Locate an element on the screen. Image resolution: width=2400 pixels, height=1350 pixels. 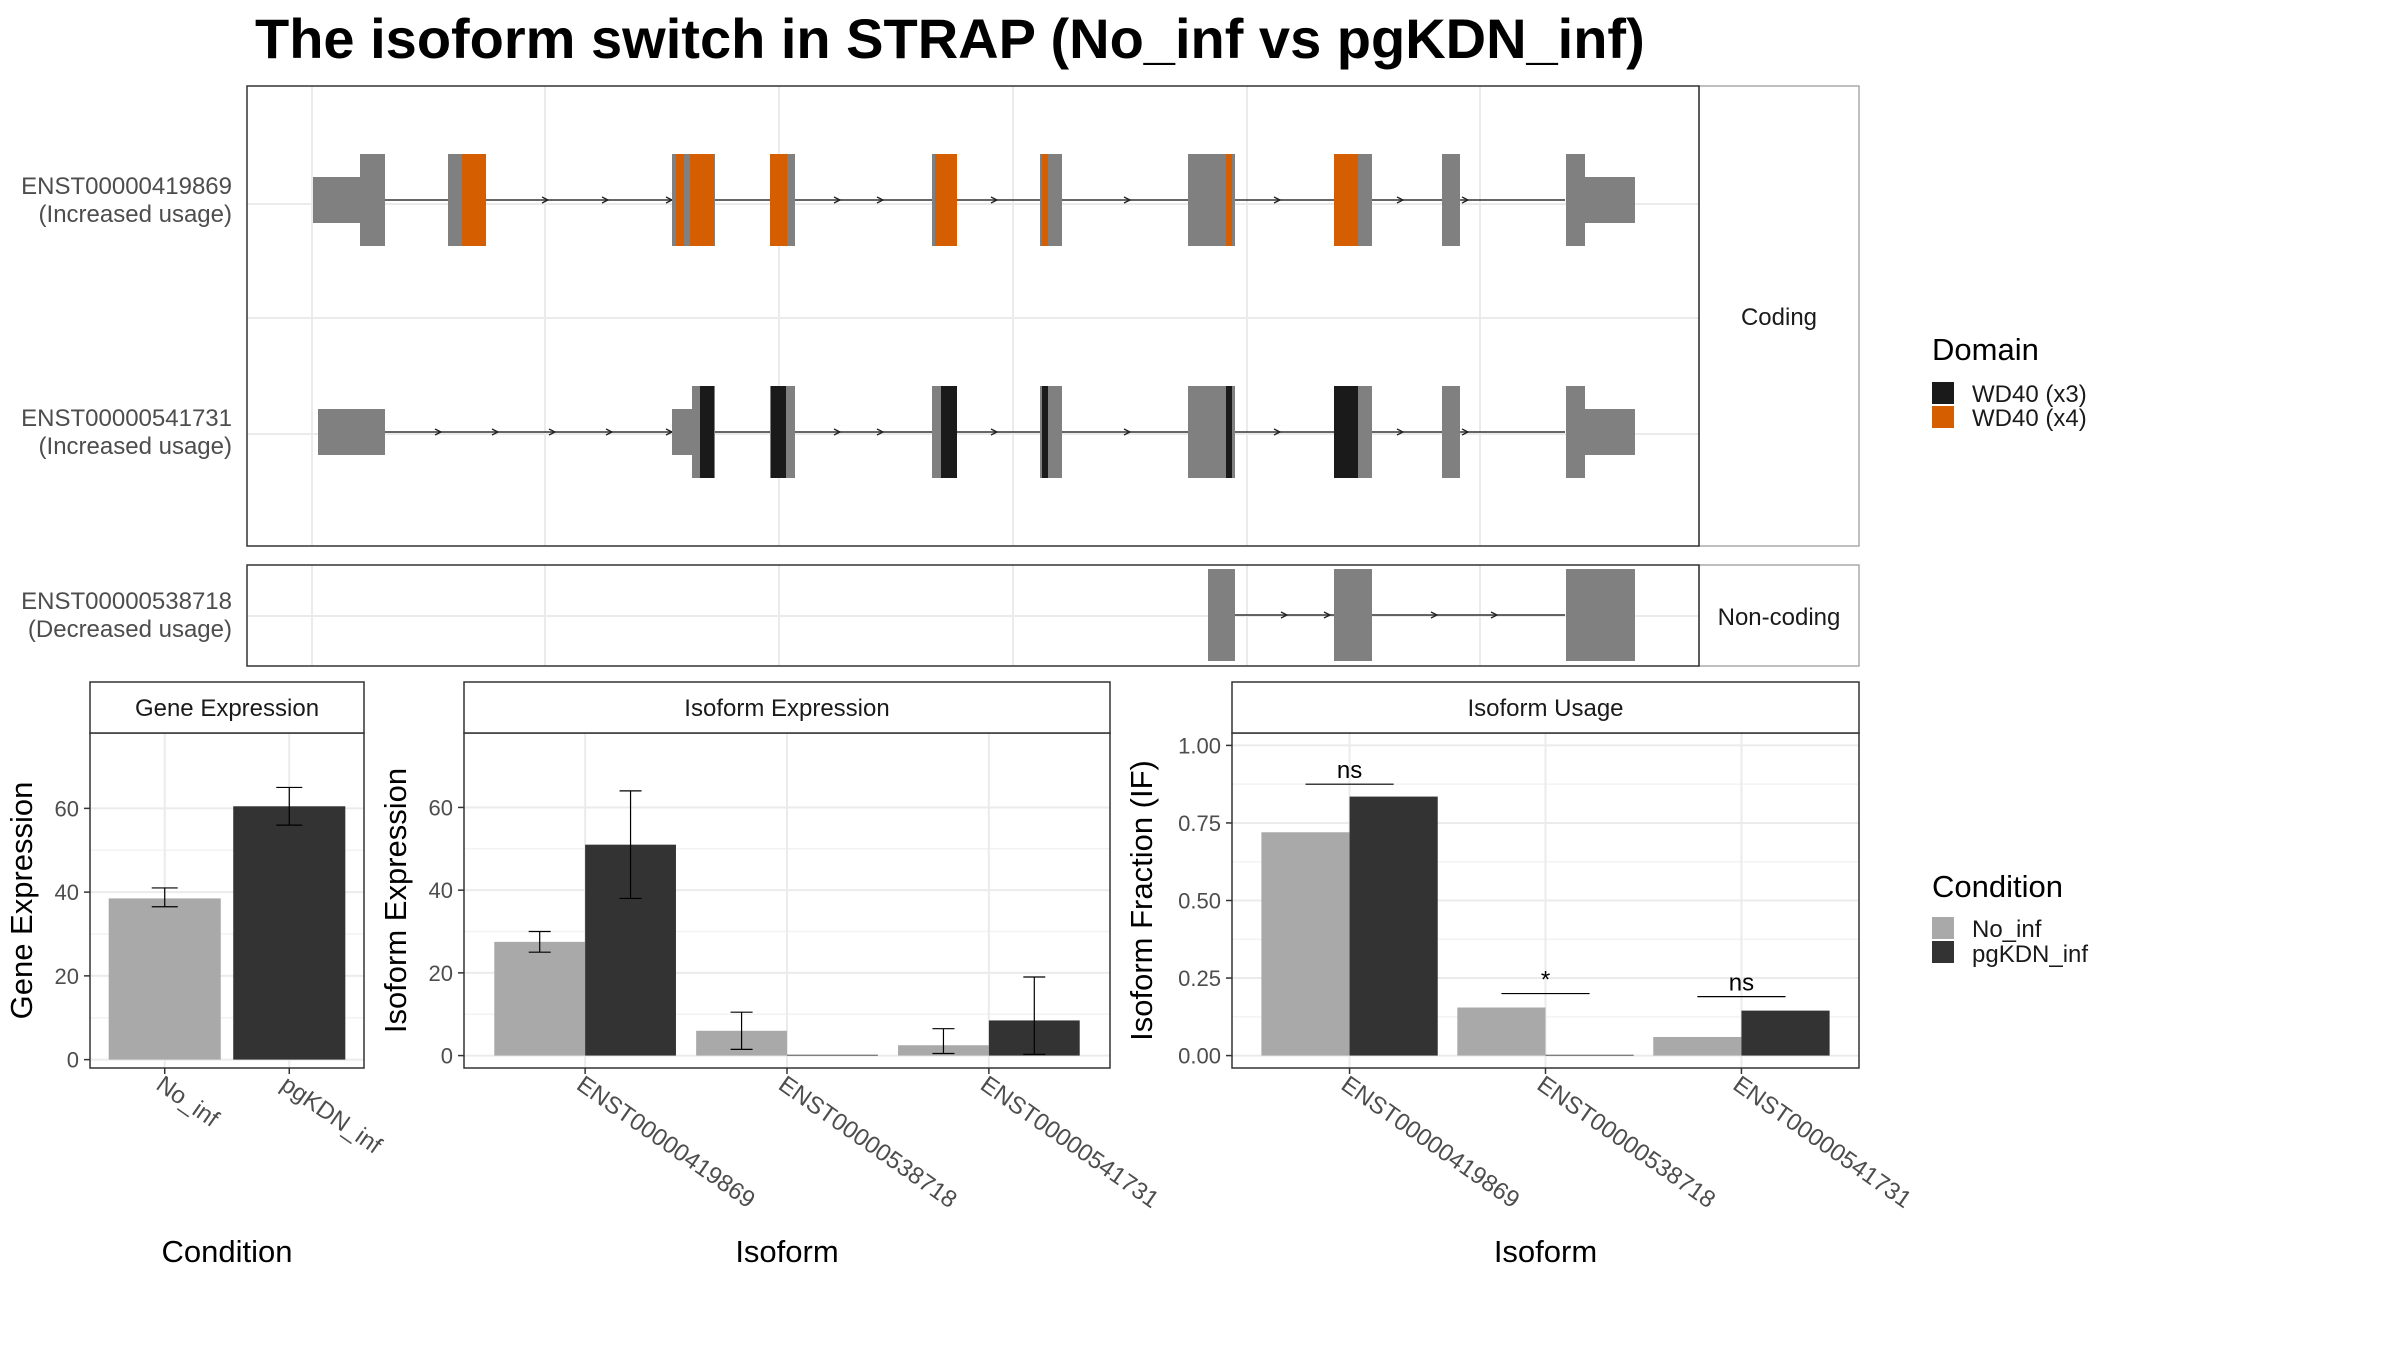
chart-isoexp-xaxis-title: Isoform is located at coordinates (786, 1251).